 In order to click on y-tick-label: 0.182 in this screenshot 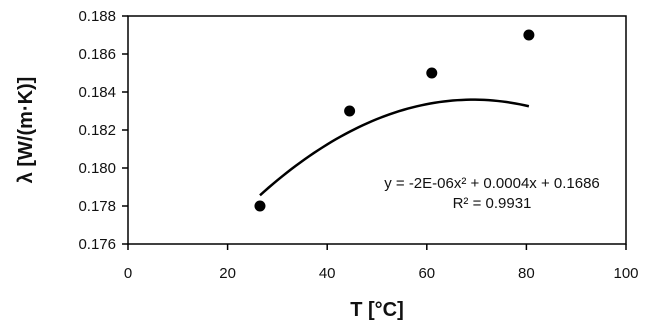, I will do `click(97, 130)`.